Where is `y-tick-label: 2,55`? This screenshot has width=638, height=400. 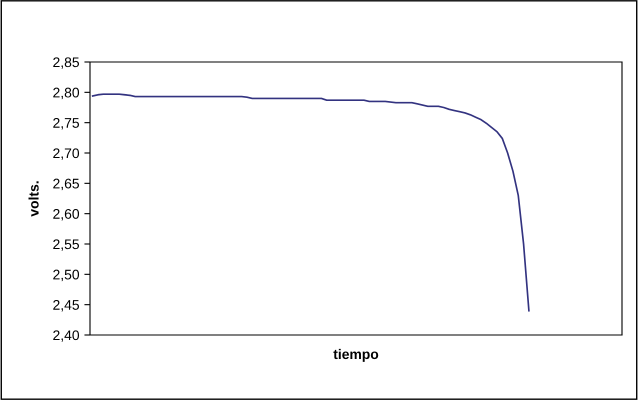 y-tick-label: 2,55 is located at coordinates (66, 245).